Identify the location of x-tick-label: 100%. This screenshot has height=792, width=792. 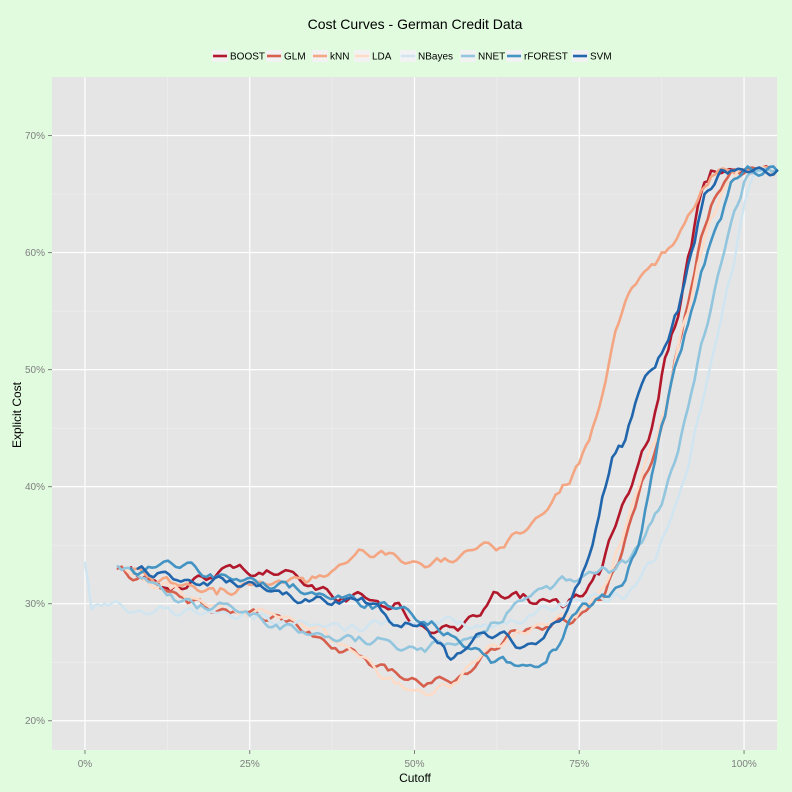
(744, 764).